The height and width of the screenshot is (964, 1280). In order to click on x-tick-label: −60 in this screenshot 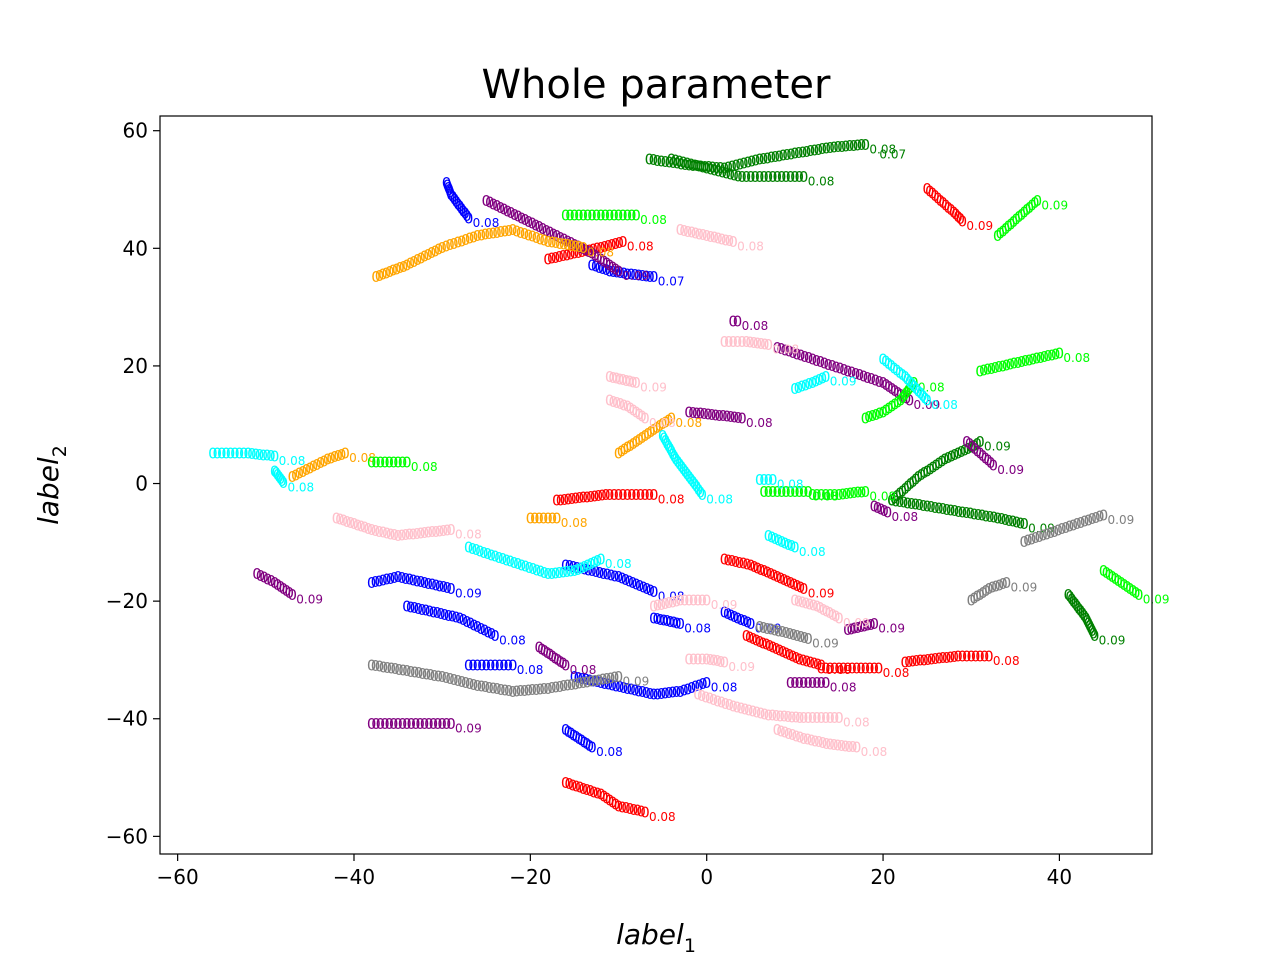, I will do `click(178, 877)`.